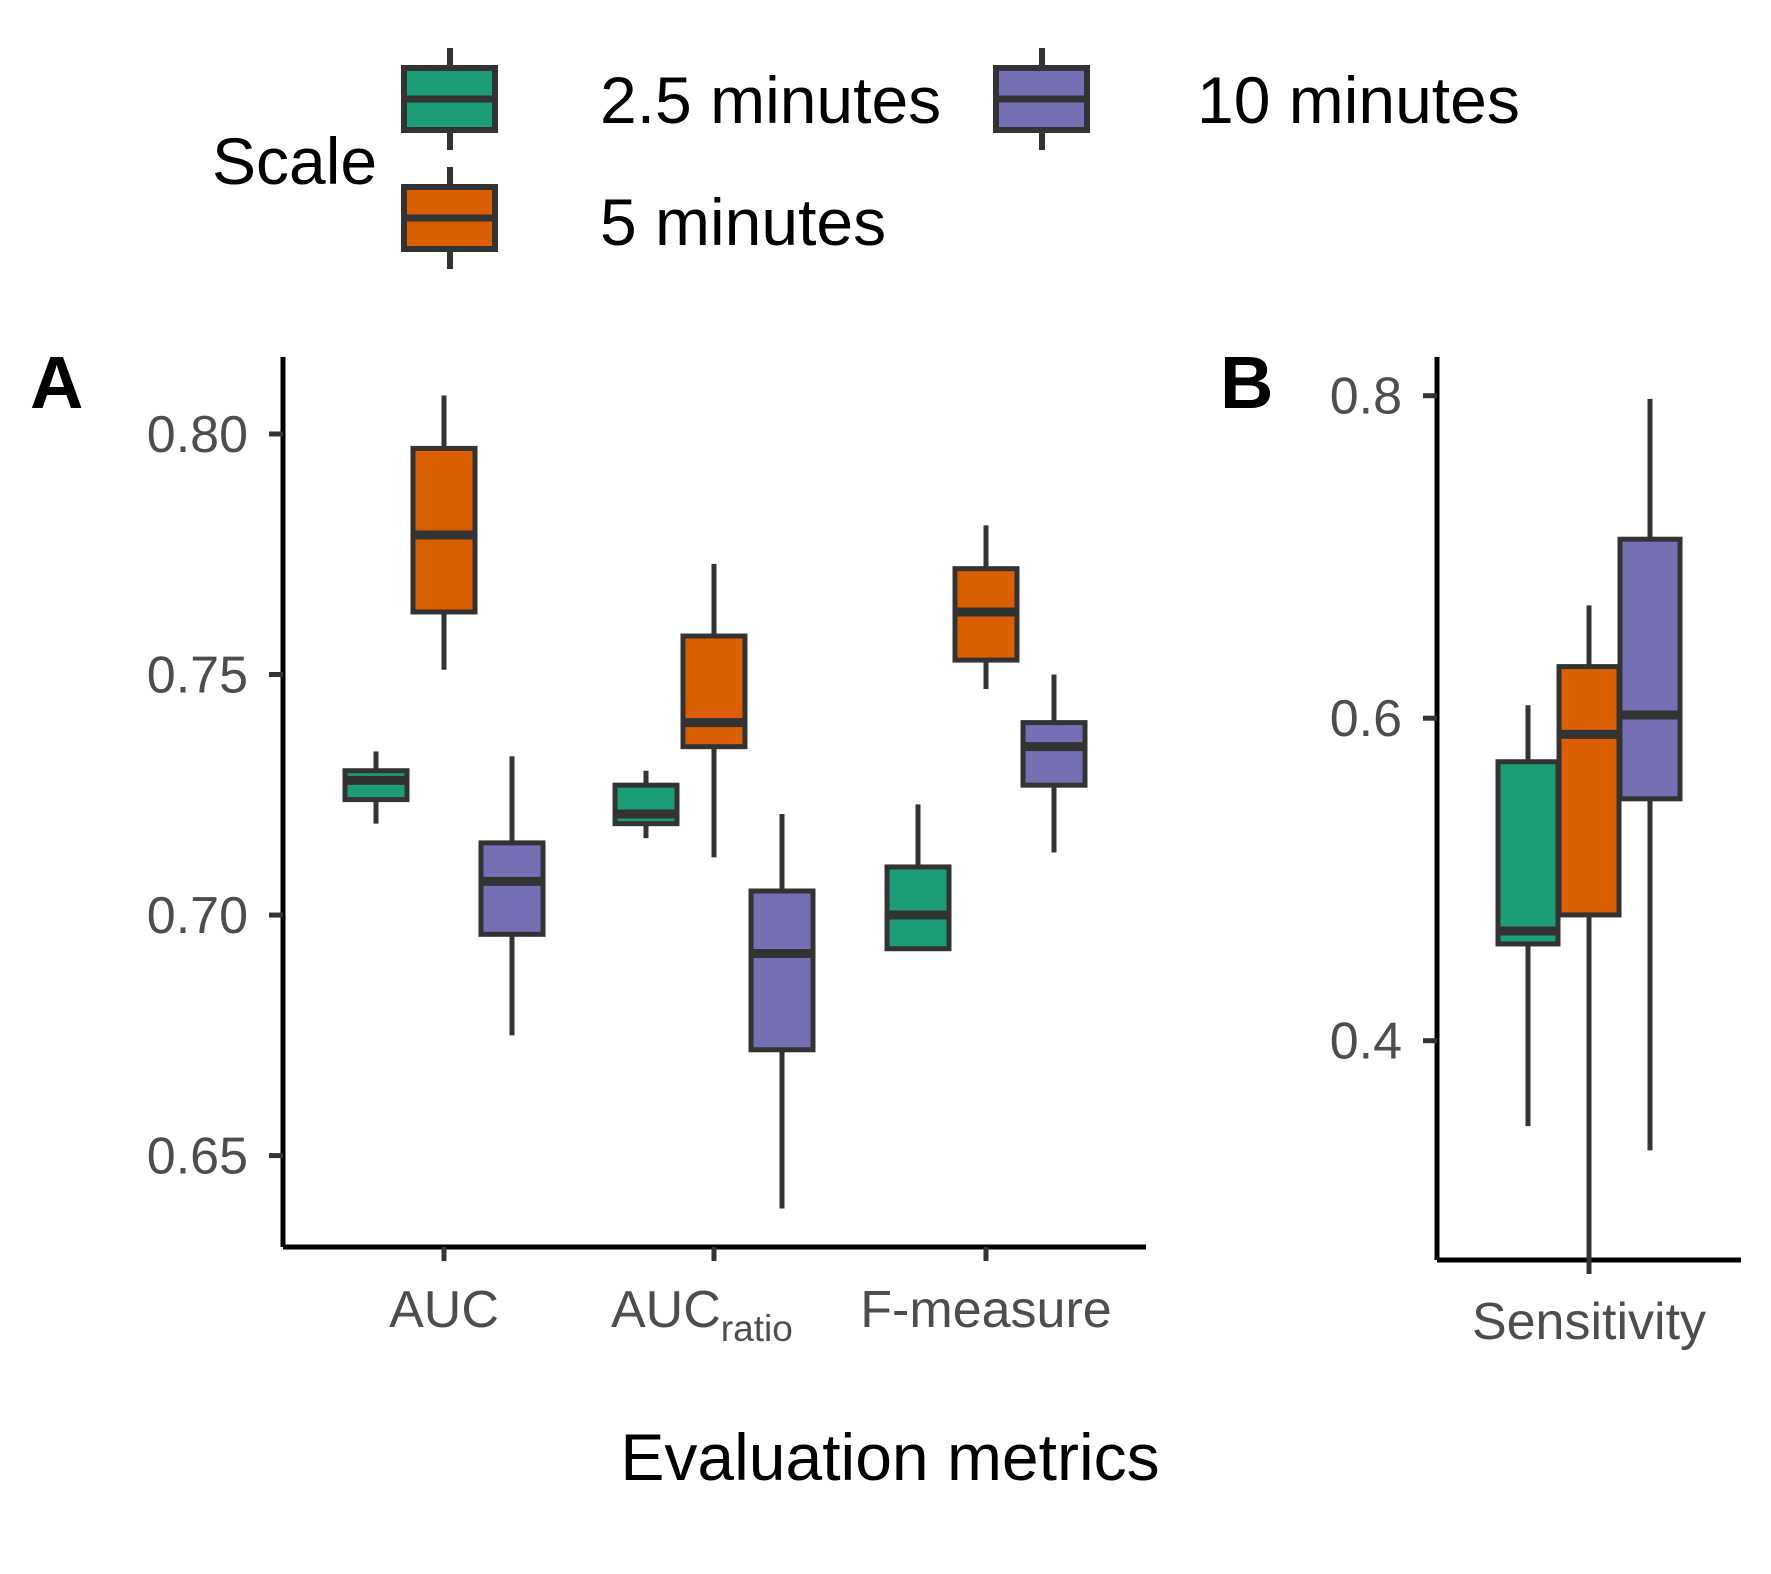 The height and width of the screenshot is (1574, 1771). What do you see at coordinates (666, 1310) in the screenshot?
I see `x-tick-label-aucratio-main: AUC` at bounding box center [666, 1310].